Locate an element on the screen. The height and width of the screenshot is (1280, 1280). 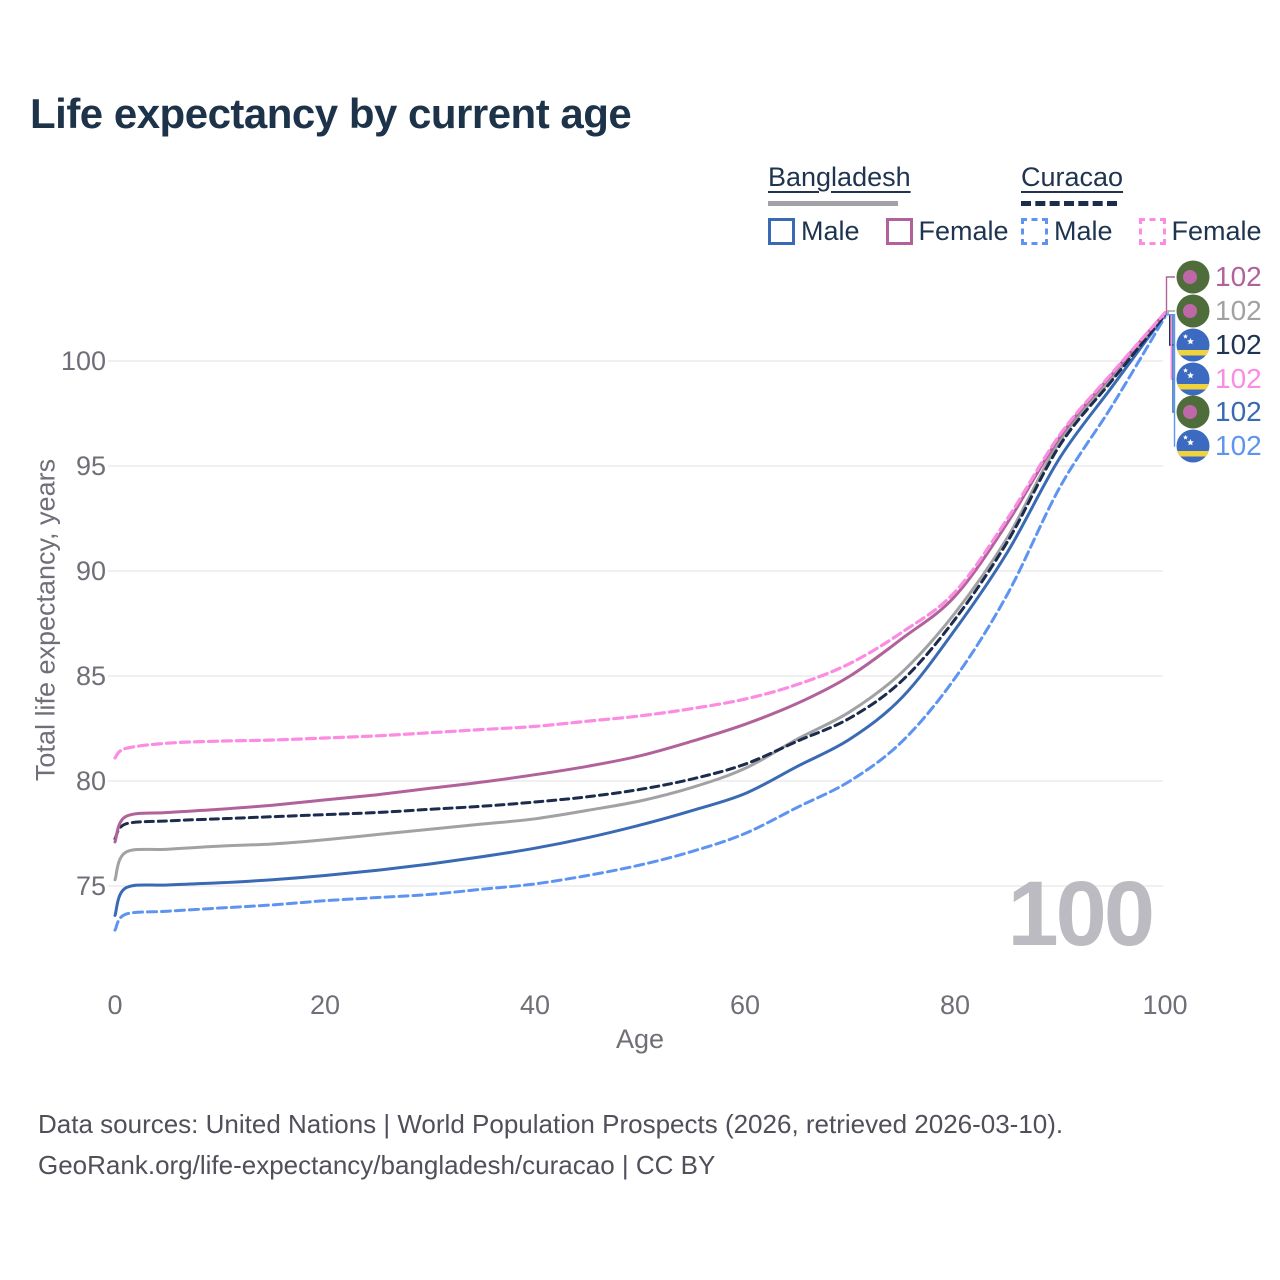
x-tick-0: 0 is located at coordinates (115, 1005).